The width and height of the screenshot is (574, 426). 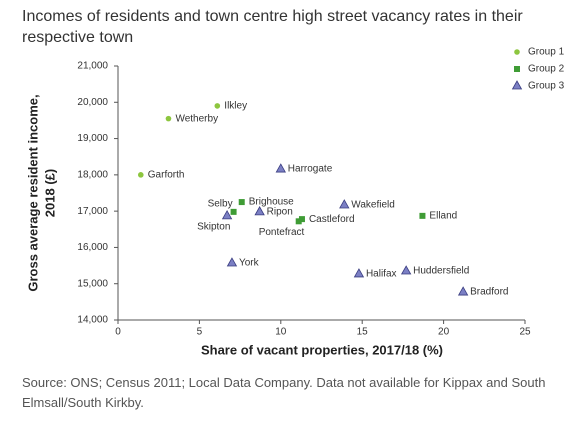 What do you see at coordinates (92, 211) in the screenshot?
I see `y-tick-label: 17,000` at bounding box center [92, 211].